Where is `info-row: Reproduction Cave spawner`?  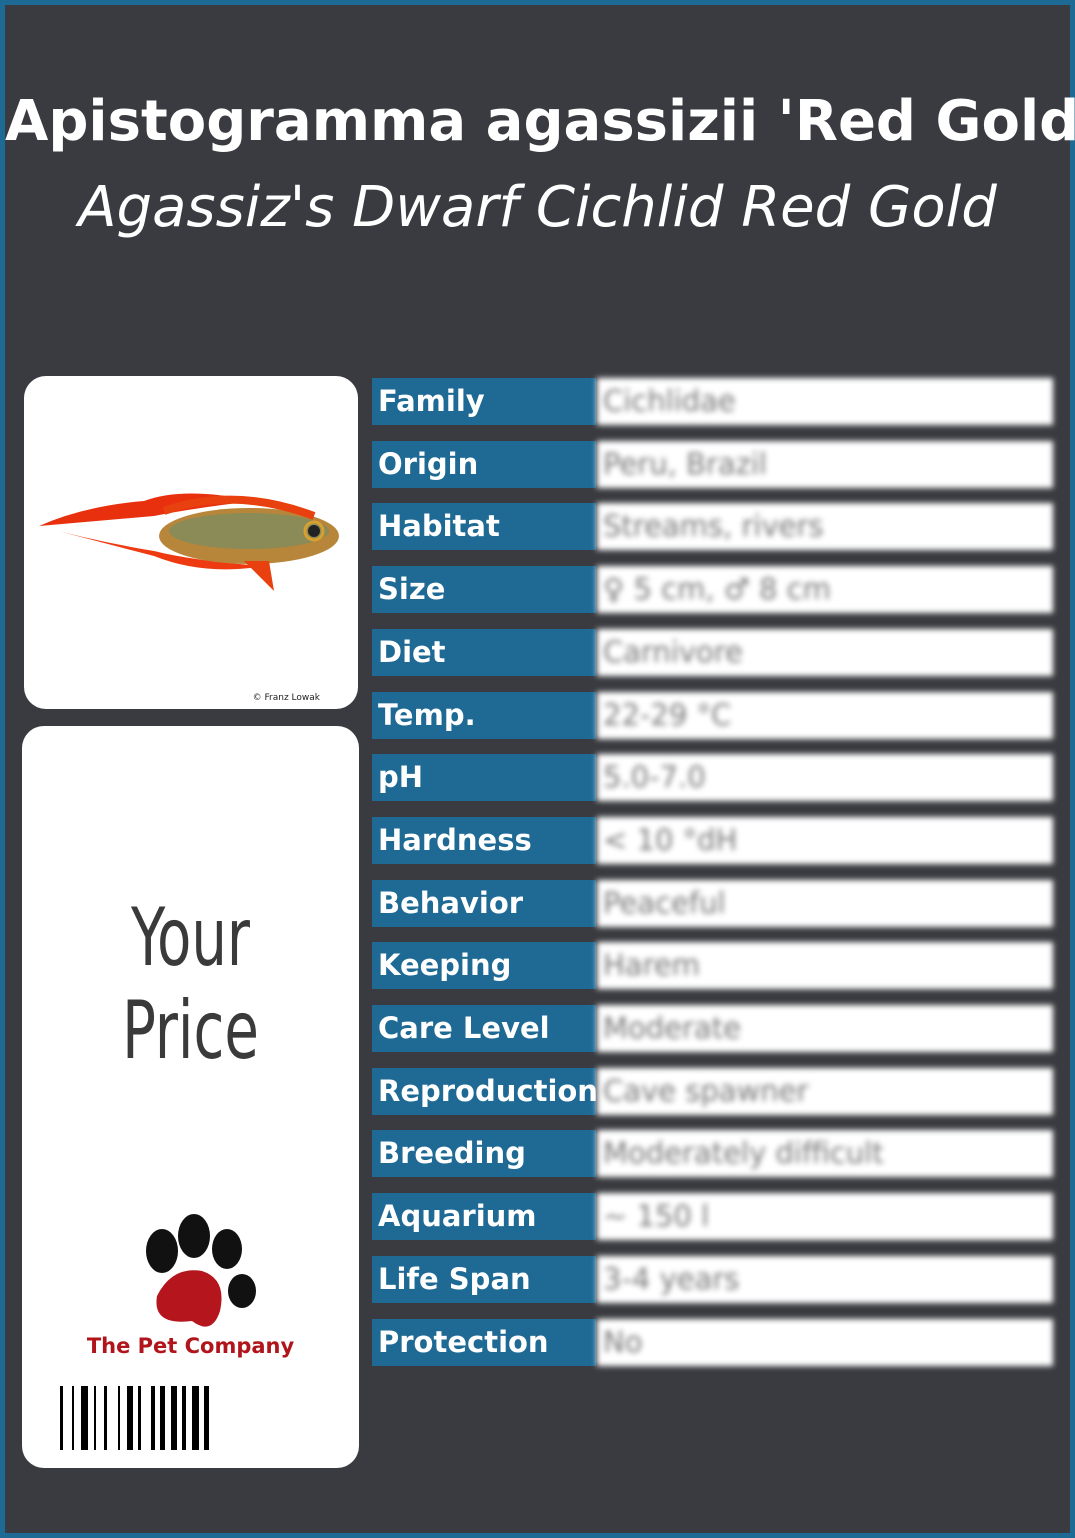 info-row: Reproduction Cave spawner is located at coordinates (712, 1091).